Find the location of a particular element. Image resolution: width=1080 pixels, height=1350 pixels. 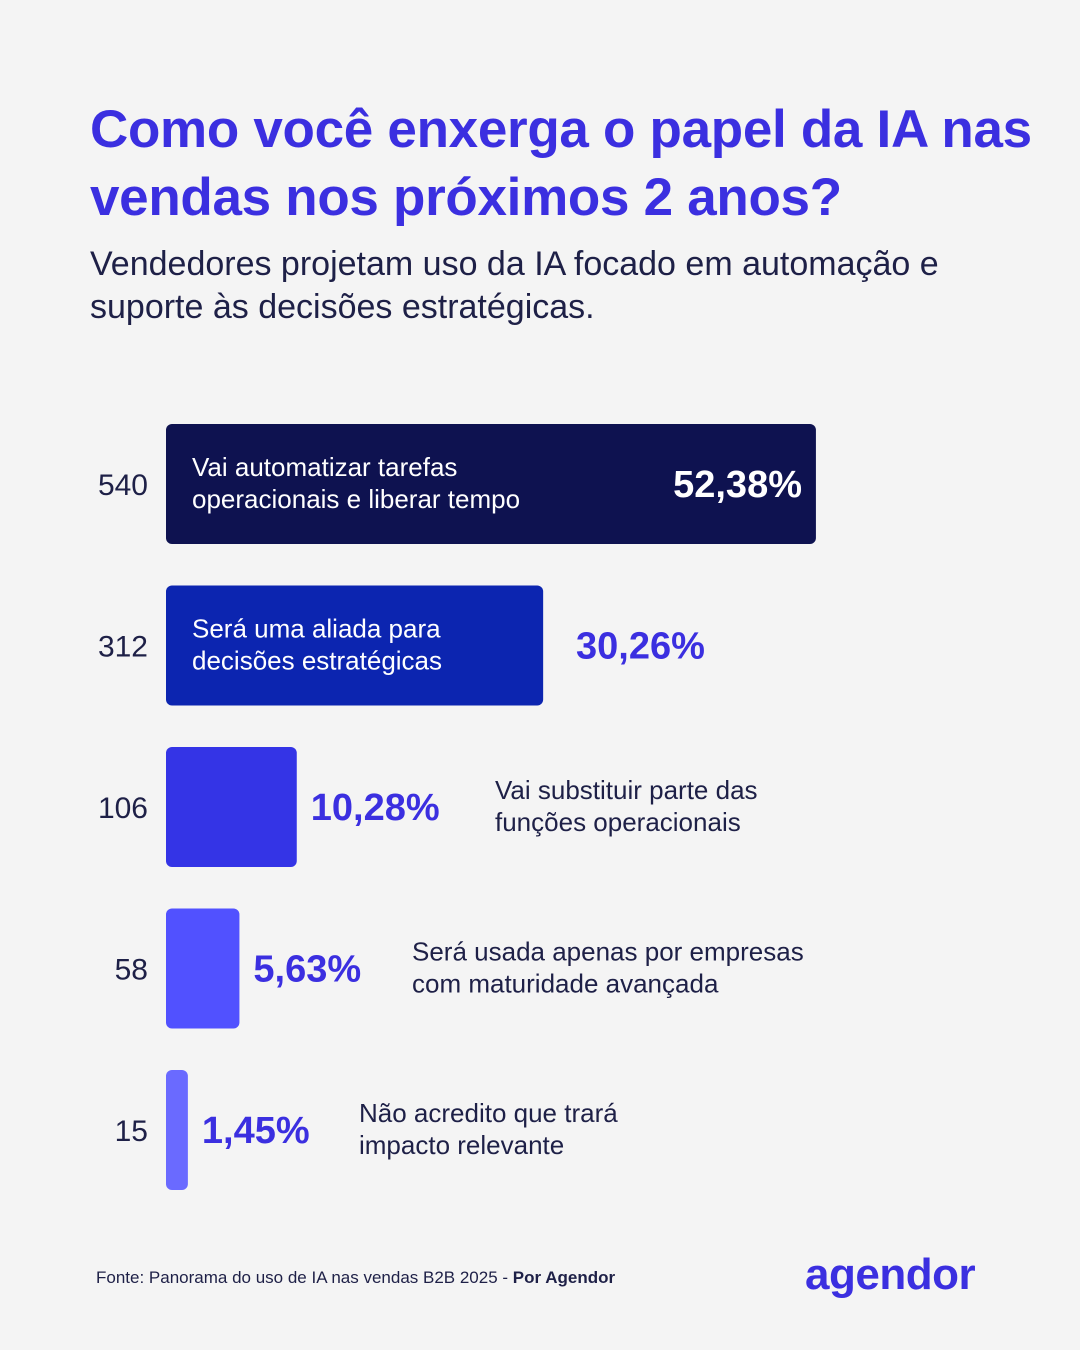

agendor-logo: agendor is located at coordinates (890, 1274).